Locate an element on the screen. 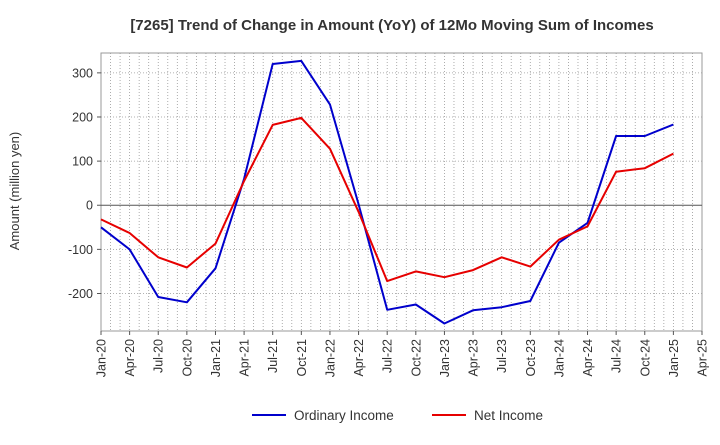  legend-label-net-income: Net Income is located at coordinates (508, 415).